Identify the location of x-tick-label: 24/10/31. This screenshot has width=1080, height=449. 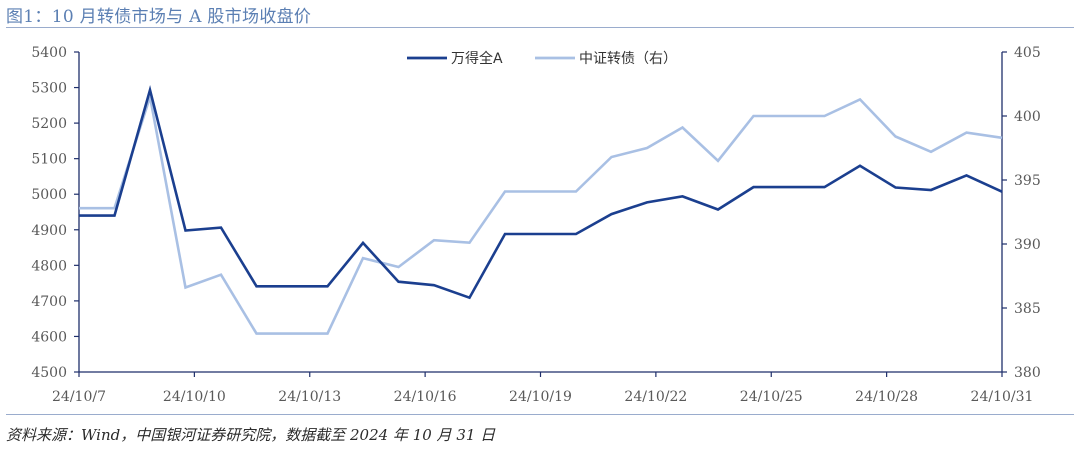
(1002, 397).